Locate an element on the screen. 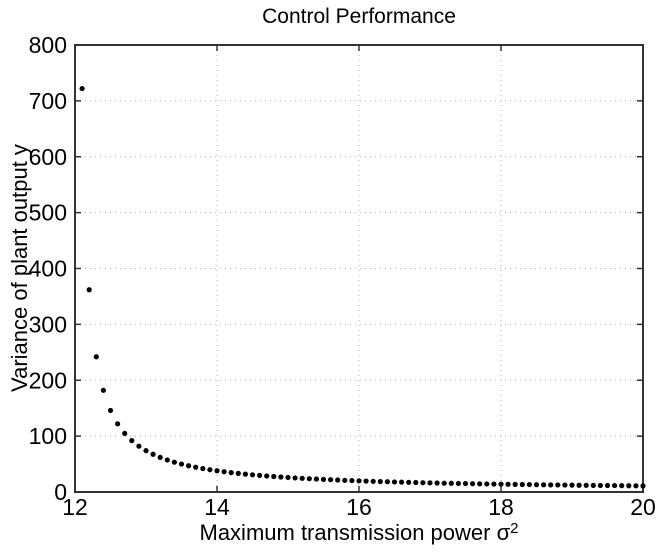 The height and width of the screenshot is (554, 664). x-tick-label: 12 is located at coordinates (75, 507).